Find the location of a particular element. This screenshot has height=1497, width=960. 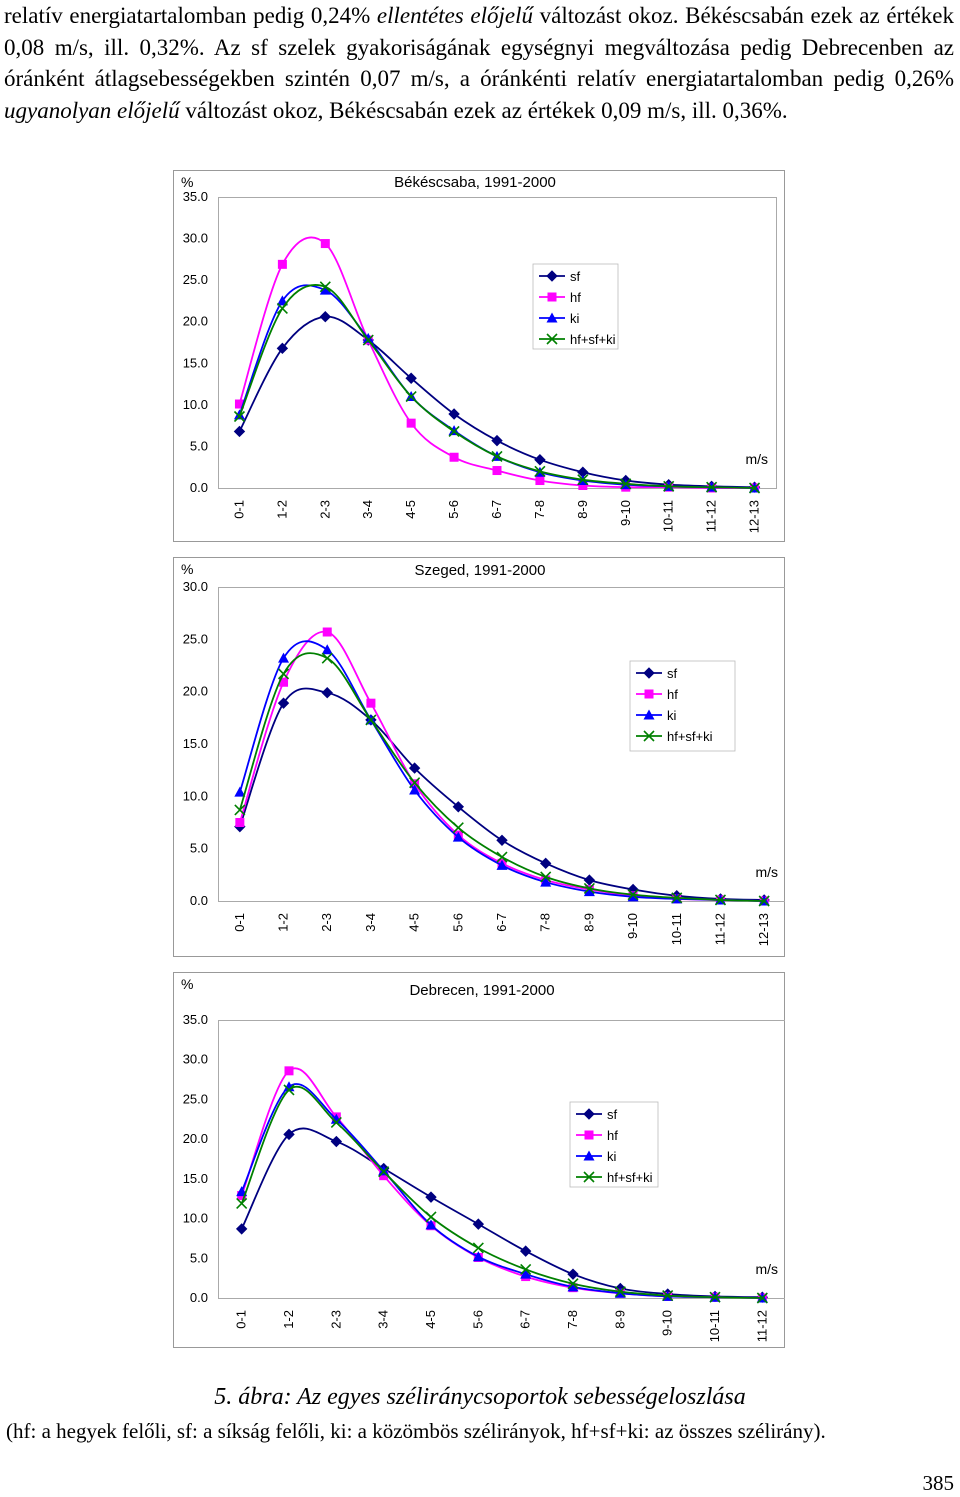

paragraph-emphasis-1: ellentétes előjelű is located at coordinates (454, 15).